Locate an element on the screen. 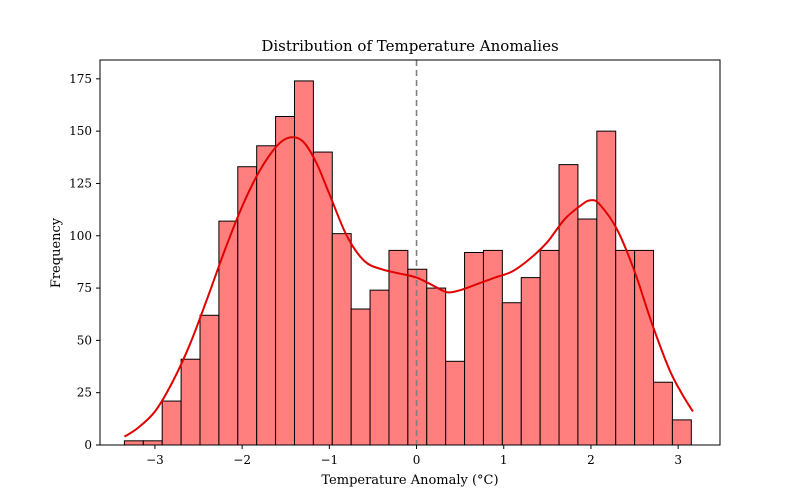  x-axis-label: Temperature Anomaly (°C) is located at coordinates (409, 480).